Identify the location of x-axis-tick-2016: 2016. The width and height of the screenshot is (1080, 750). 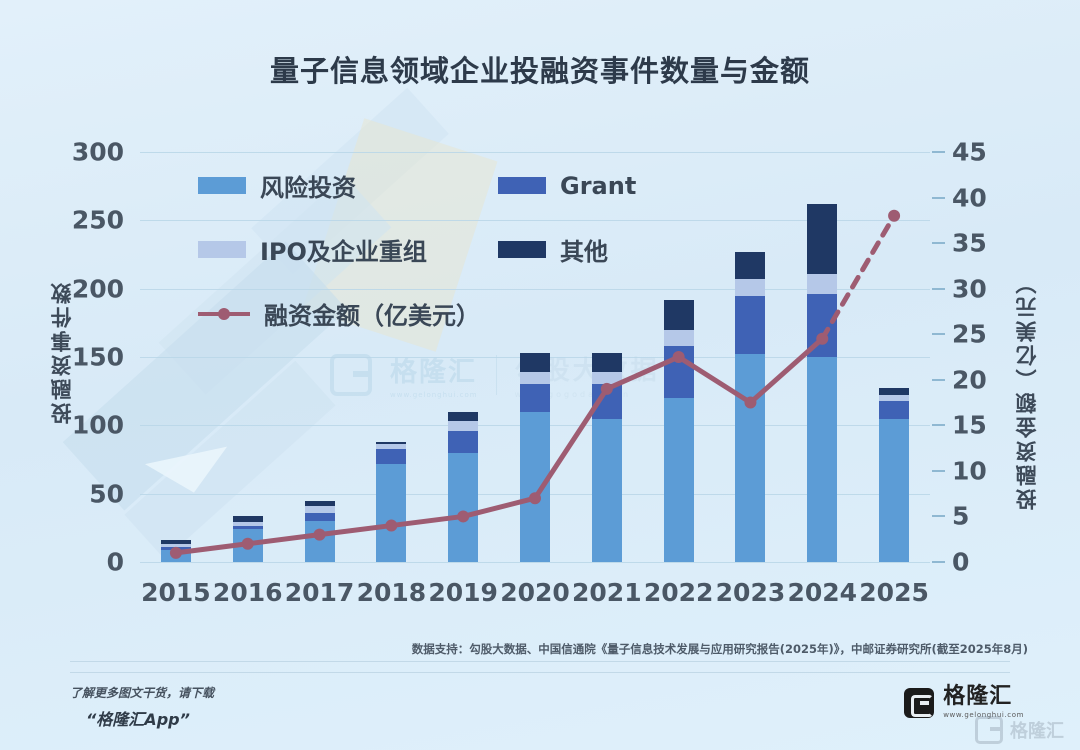
(247, 592).